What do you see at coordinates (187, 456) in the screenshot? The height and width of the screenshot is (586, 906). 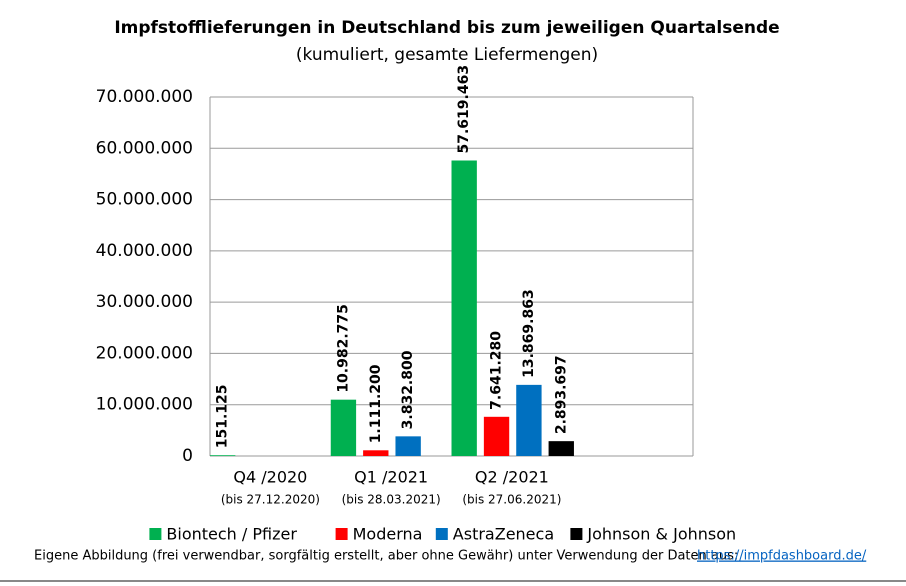 I see `y-tick-label: 0` at bounding box center [187, 456].